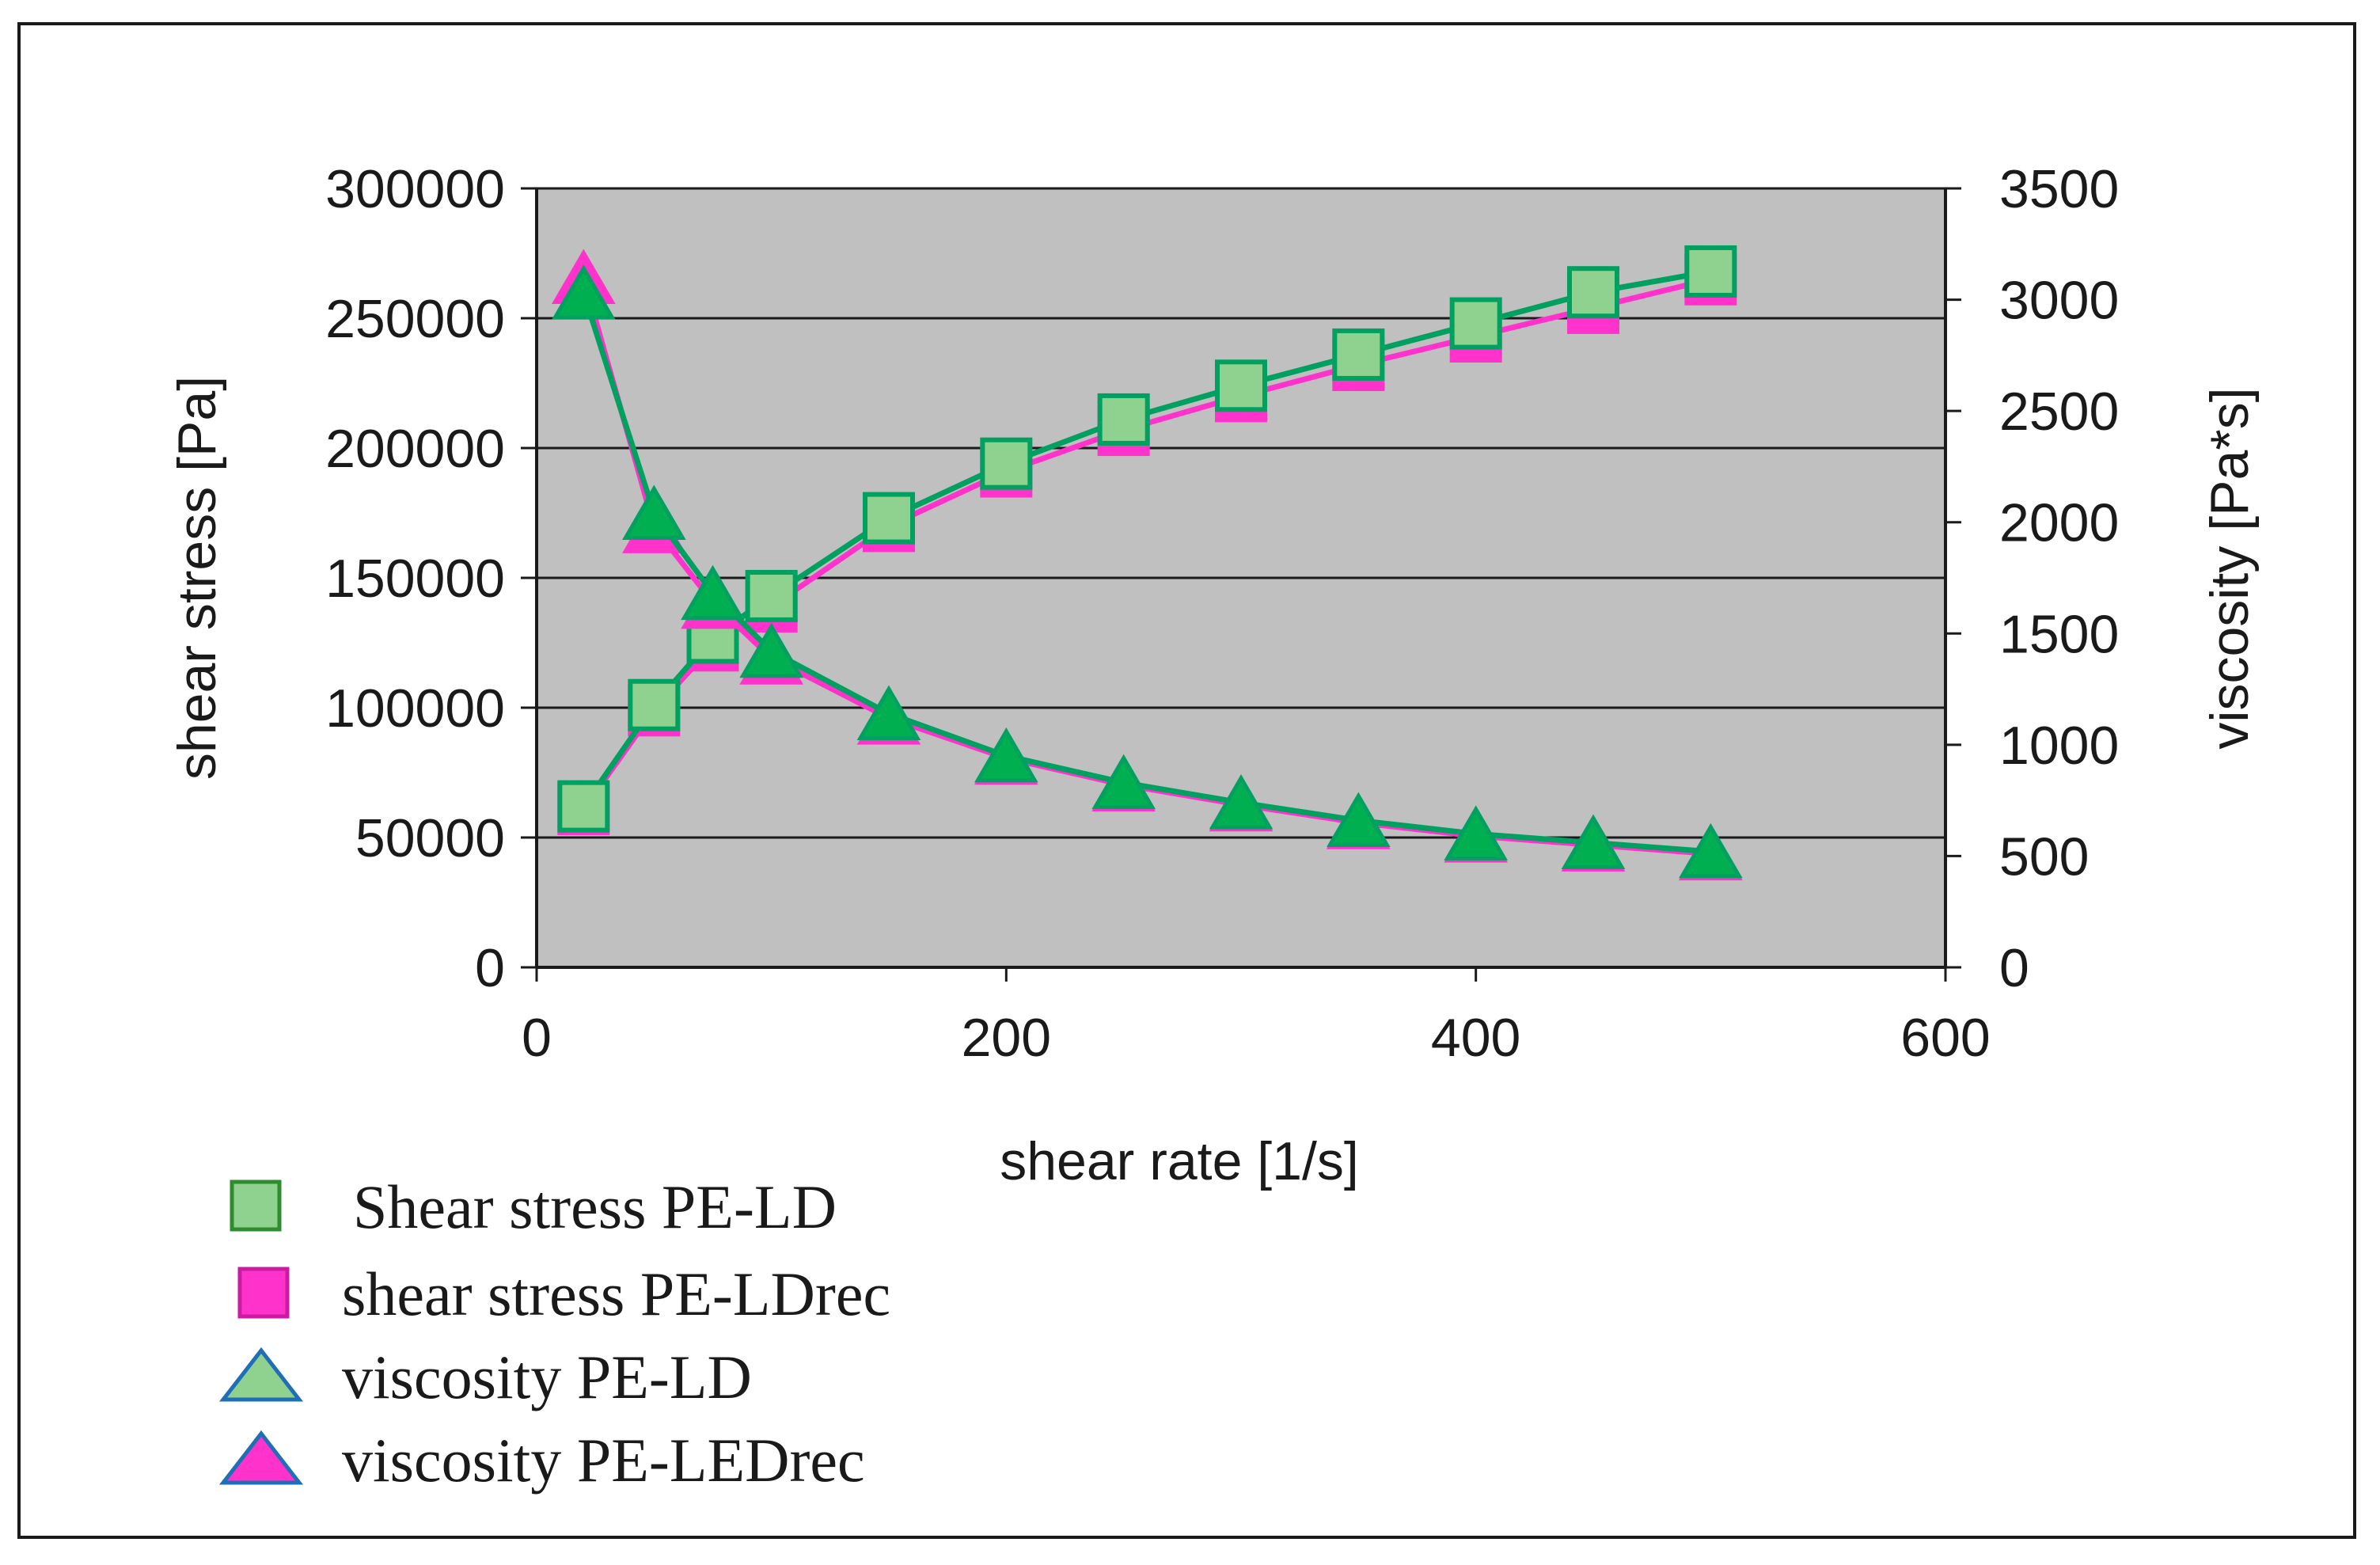  I want to click on y2-tick-label: 1000, so click(2059, 746).